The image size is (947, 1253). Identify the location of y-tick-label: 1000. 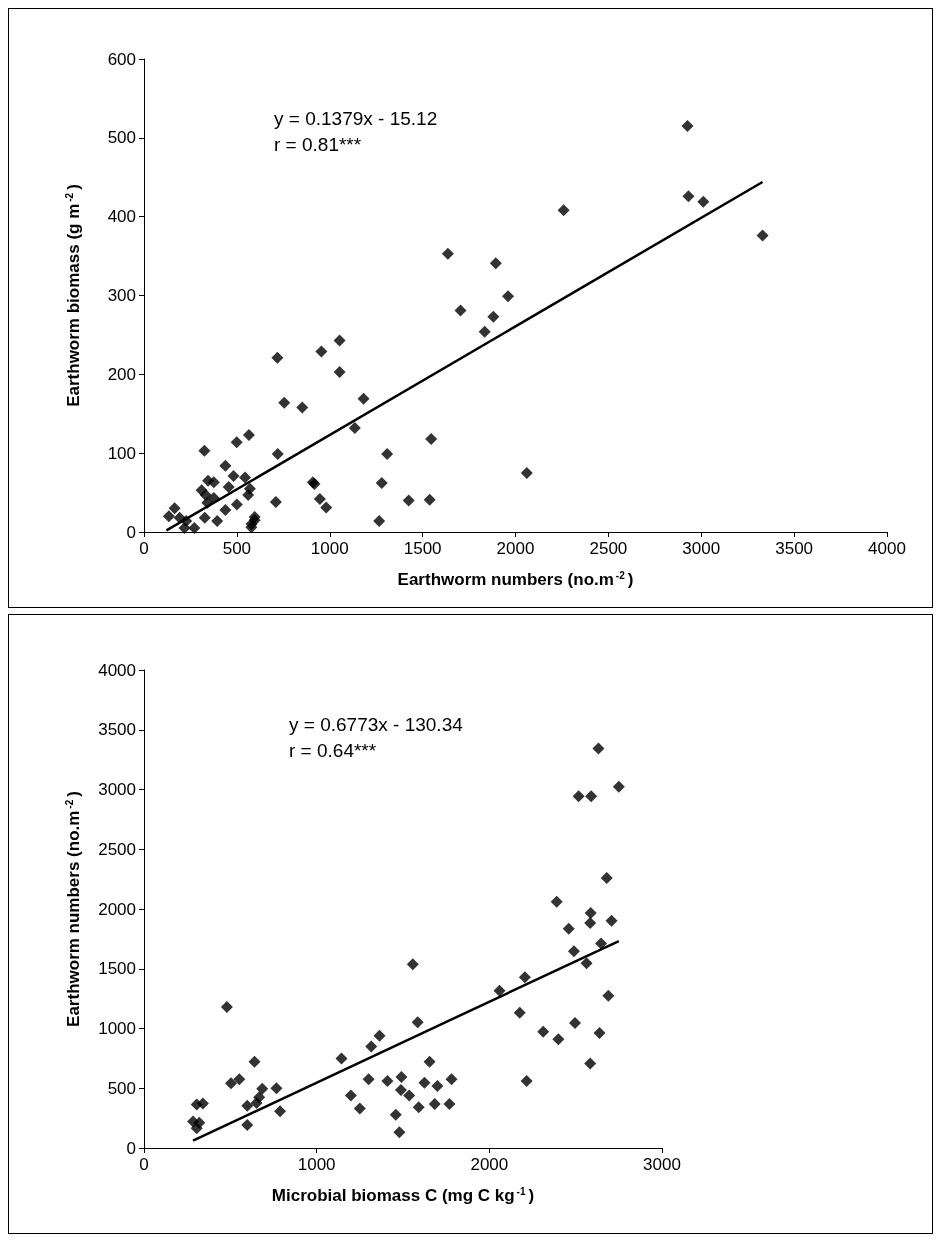
(117, 1028).